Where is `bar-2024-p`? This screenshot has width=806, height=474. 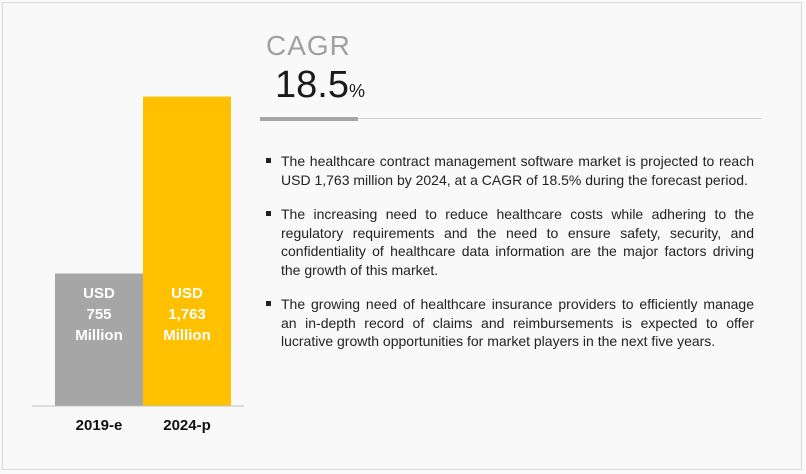
bar-2024-p is located at coordinates (187, 251).